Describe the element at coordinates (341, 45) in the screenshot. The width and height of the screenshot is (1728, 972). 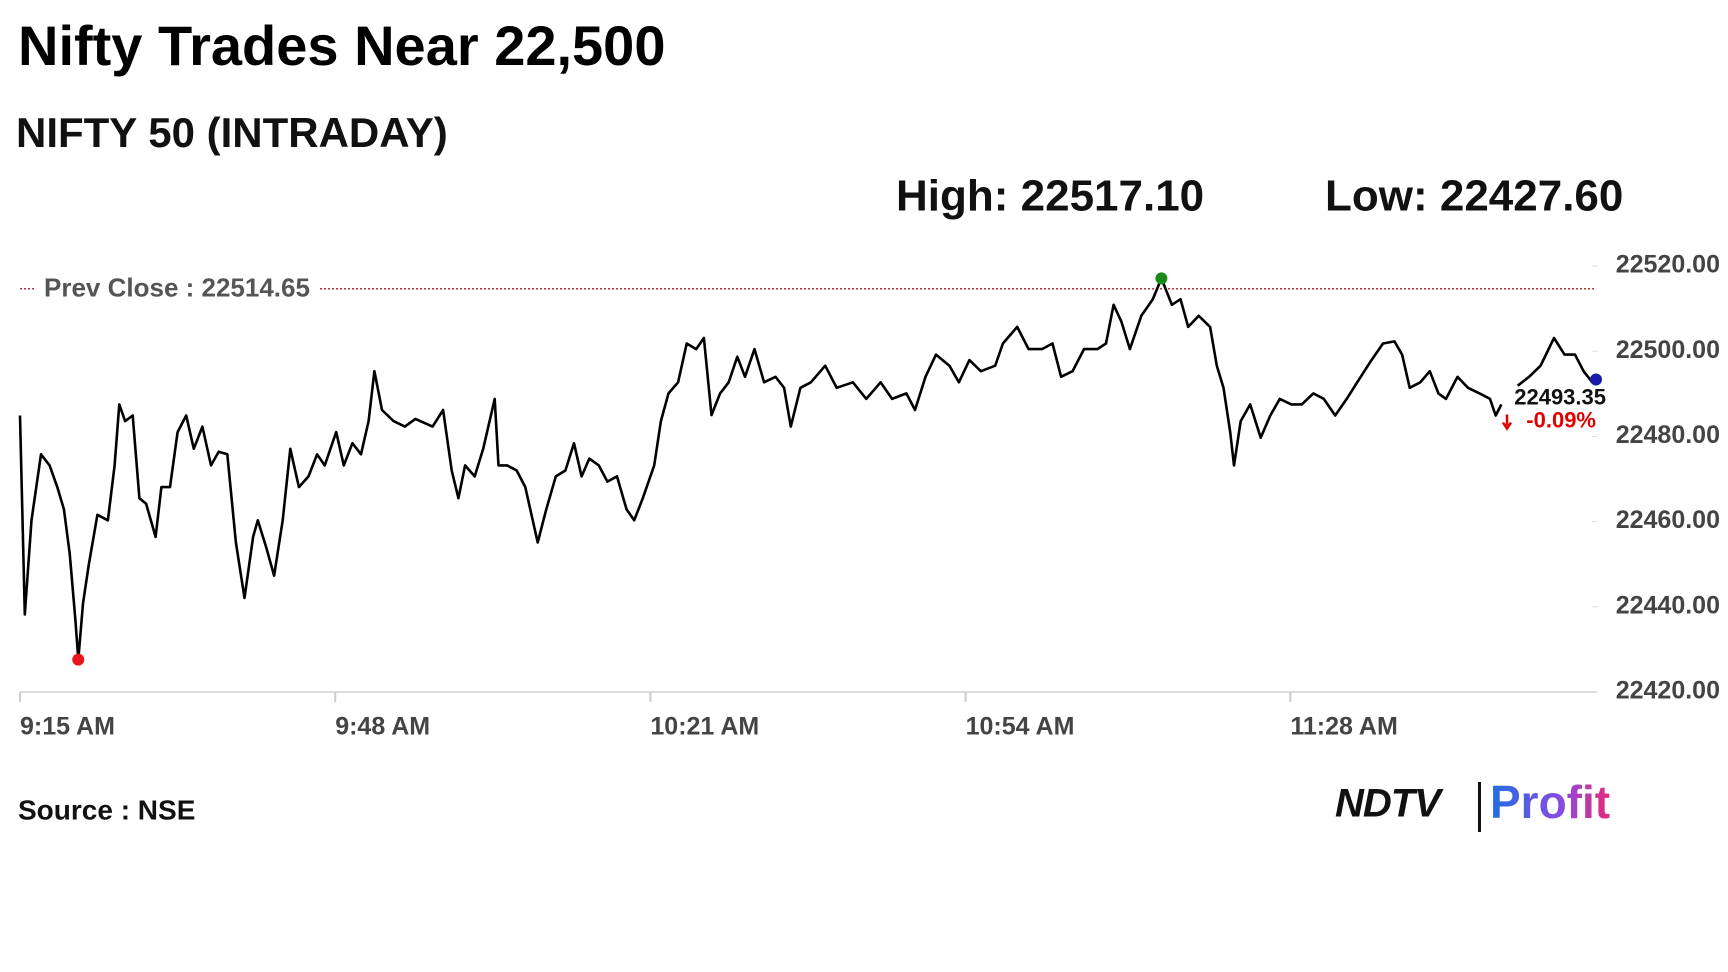
I see `chart-title: Nifty Trades Near 22,500` at that location.